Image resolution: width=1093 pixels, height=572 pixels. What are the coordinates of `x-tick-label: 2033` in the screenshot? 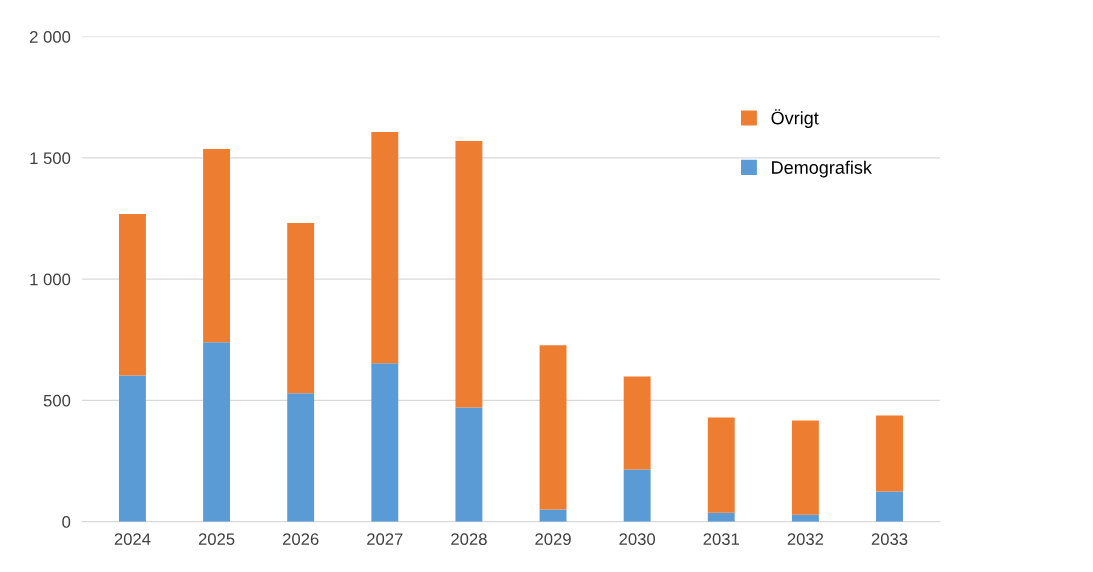 It's located at (889, 539).